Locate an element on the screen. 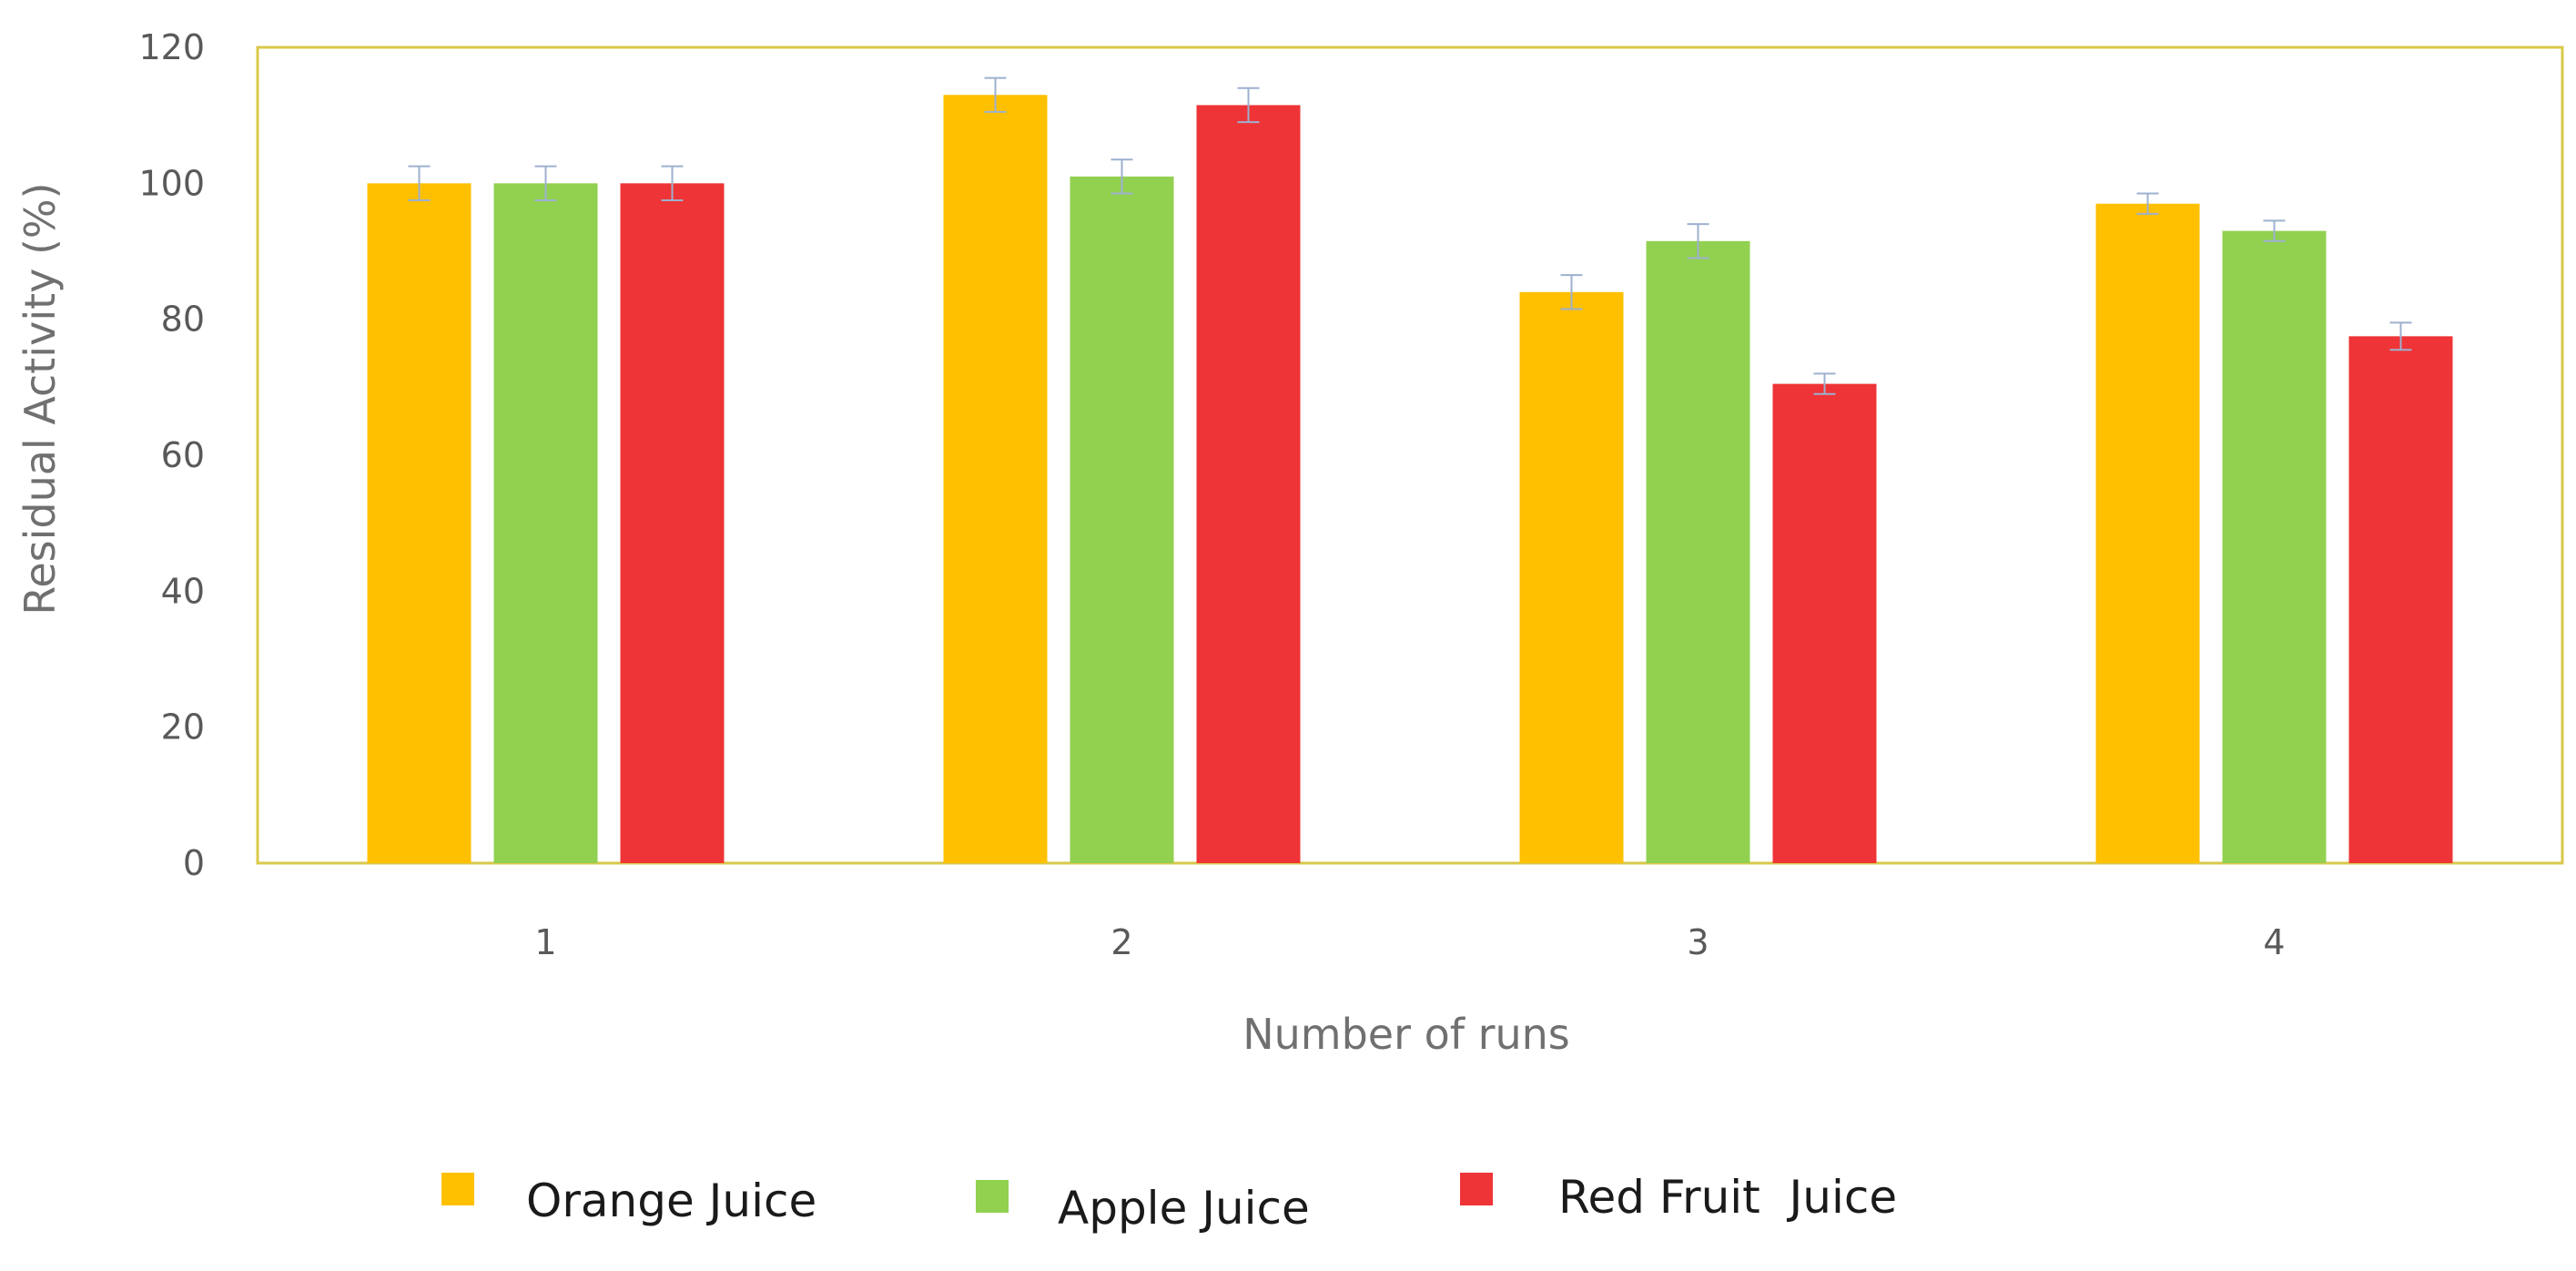  legend-item-apple-juice: Apple Juice is located at coordinates (1143, 1207).